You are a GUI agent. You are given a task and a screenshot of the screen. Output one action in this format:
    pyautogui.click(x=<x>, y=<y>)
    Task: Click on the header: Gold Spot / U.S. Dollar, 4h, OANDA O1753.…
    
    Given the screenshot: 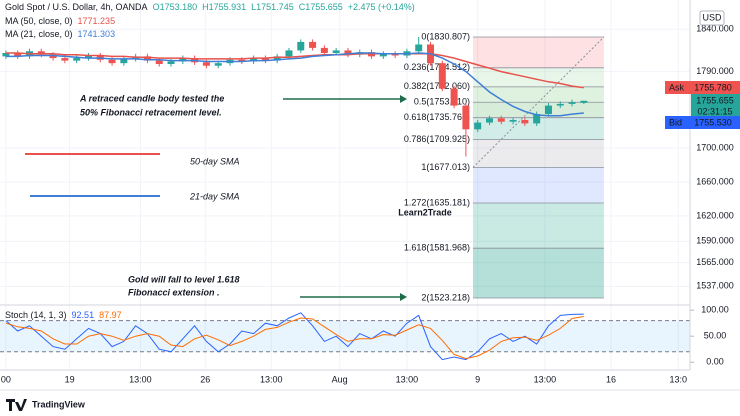 What is the action you would take?
    pyautogui.click(x=210, y=7)
    